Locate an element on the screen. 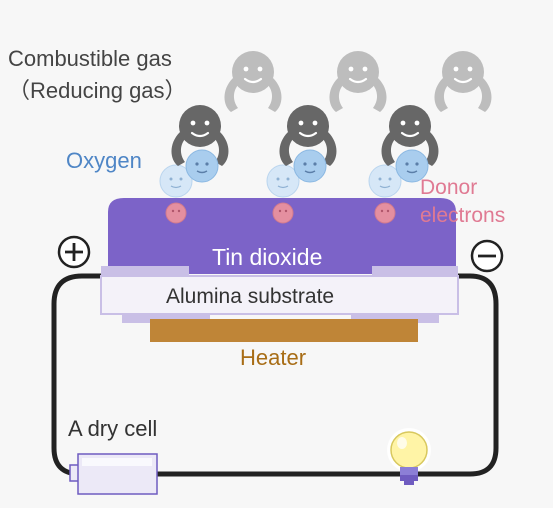  heater-element is located at coordinates (284, 330).